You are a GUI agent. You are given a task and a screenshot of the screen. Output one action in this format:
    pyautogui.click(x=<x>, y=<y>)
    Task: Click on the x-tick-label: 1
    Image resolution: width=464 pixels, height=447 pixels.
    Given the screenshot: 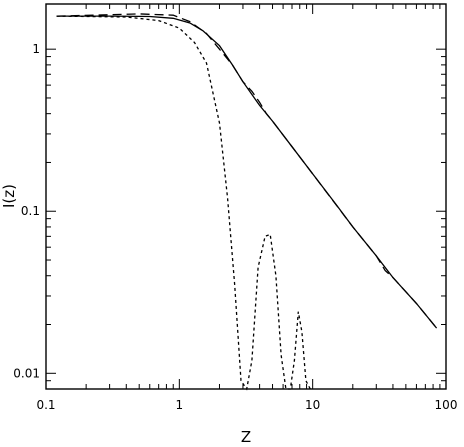 What is the action you would take?
    pyautogui.click(x=180, y=405)
    